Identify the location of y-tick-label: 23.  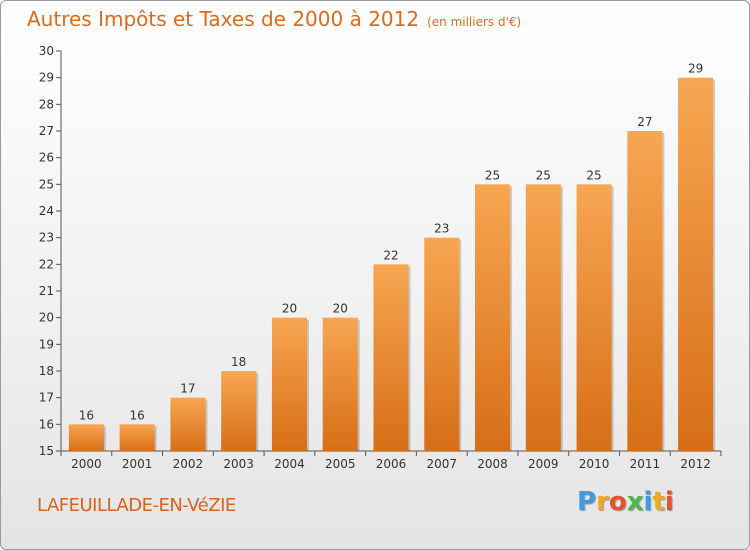
(46, 238).